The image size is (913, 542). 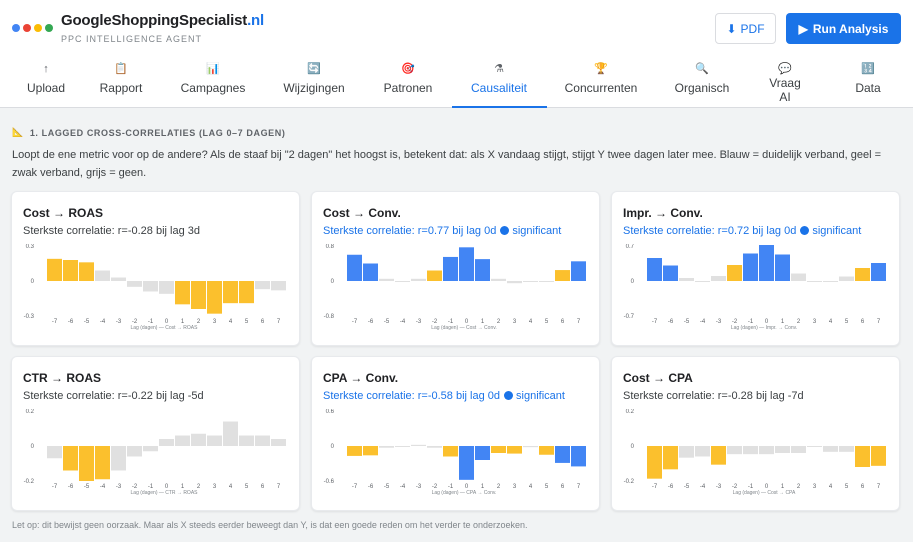 I want to click on y-tick-label: -0.7, so click(x=629, y=317).